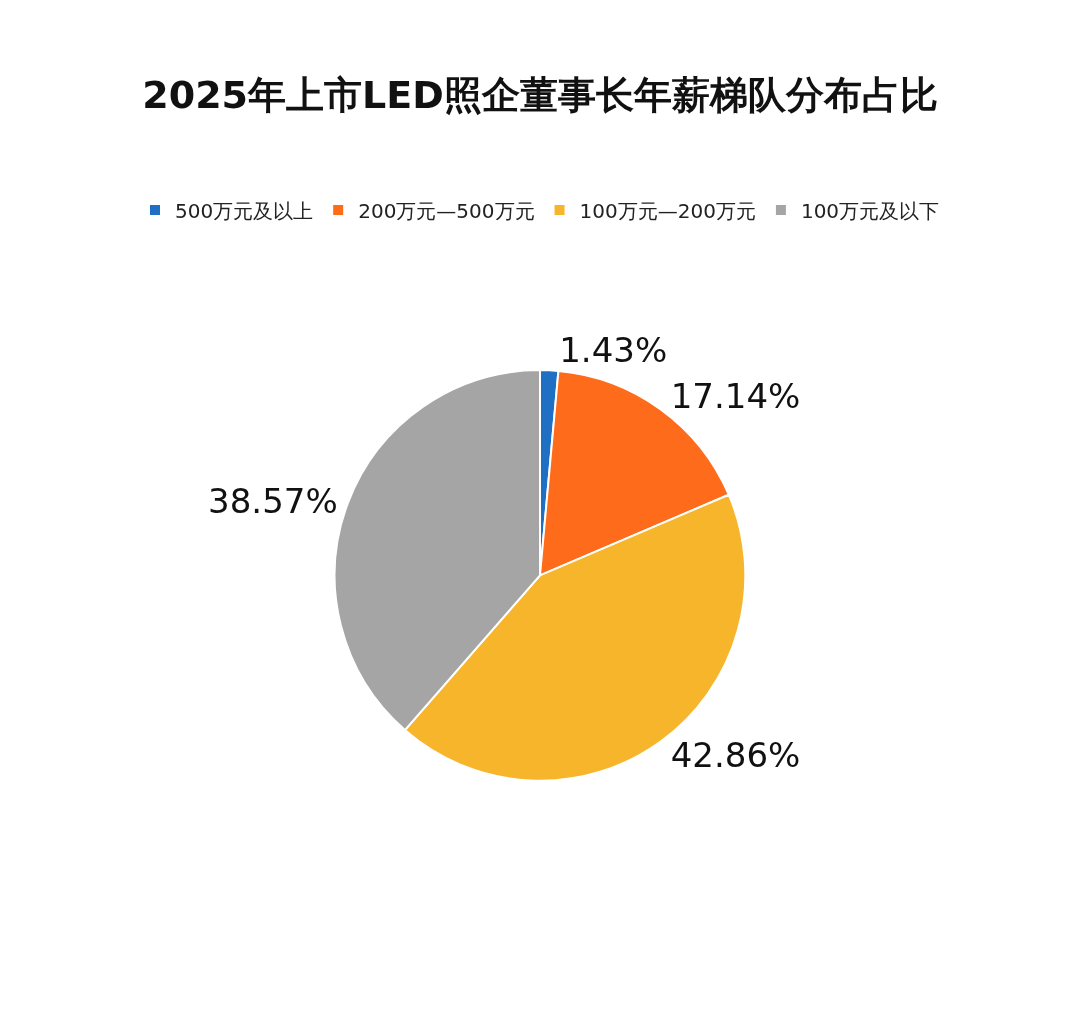 This screenshot has width=1080, height=1014. I want to click on data-label: 42.86%, so click(735, 754).